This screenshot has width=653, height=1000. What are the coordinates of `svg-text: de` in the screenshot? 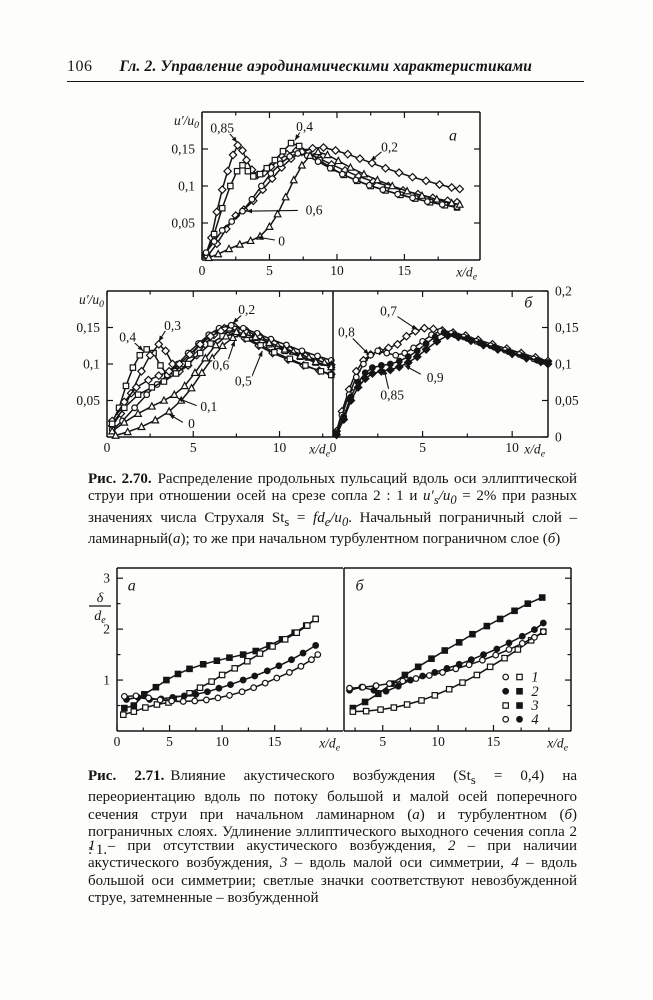 It's located at (100, 617).